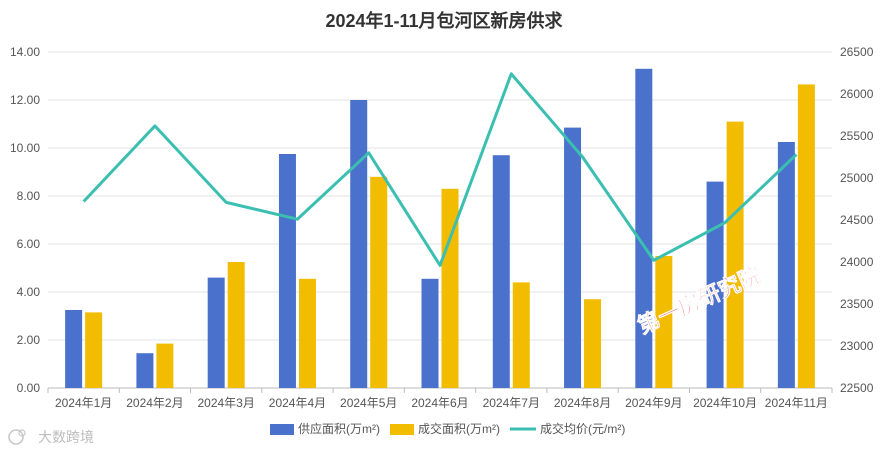 This screenshot has height=453, width=889. What do you see at coordinates (444, 20) in the screenshot?
I see `chart-title: 2024年1-11月包河区新房供求` at bounding box center [444, 20].